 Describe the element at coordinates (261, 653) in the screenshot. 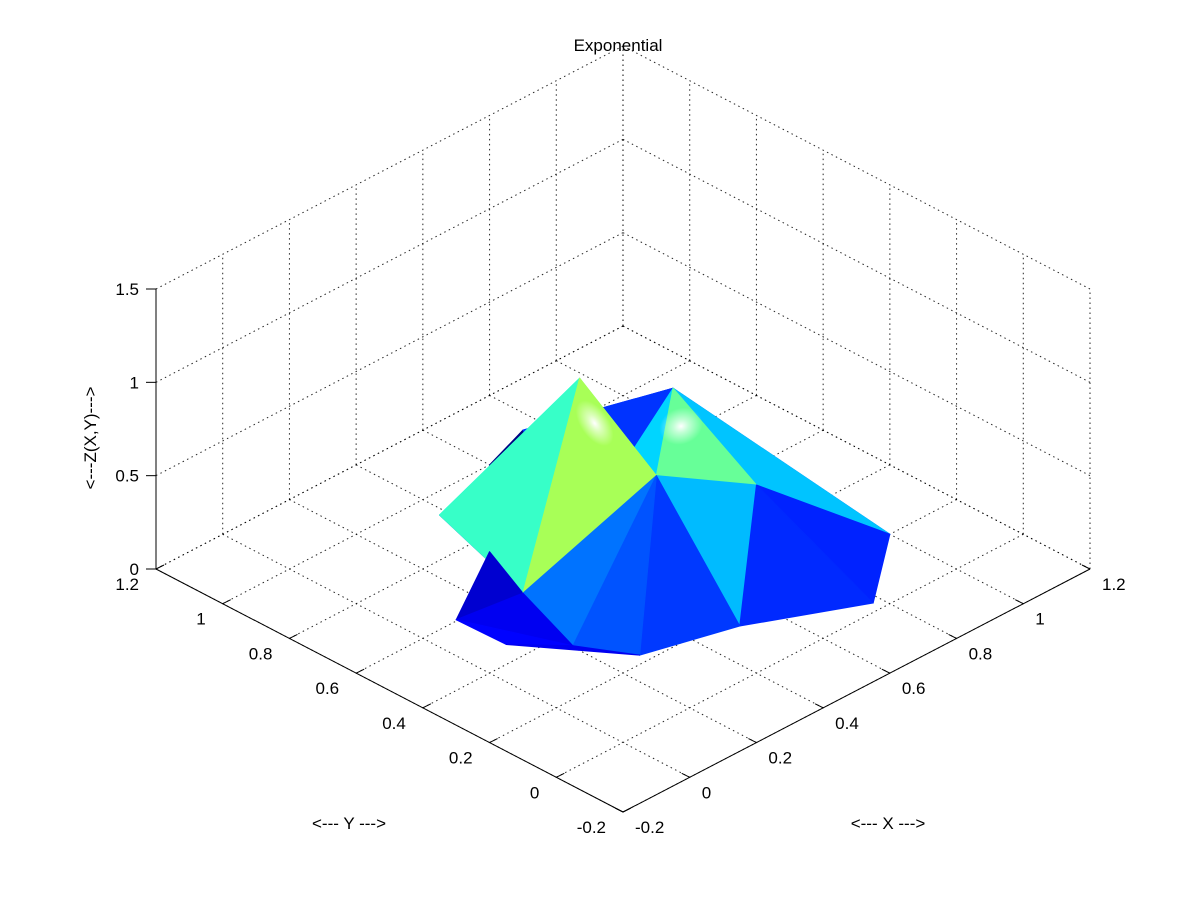

I see `y-tick-label: 0.8` at that location.